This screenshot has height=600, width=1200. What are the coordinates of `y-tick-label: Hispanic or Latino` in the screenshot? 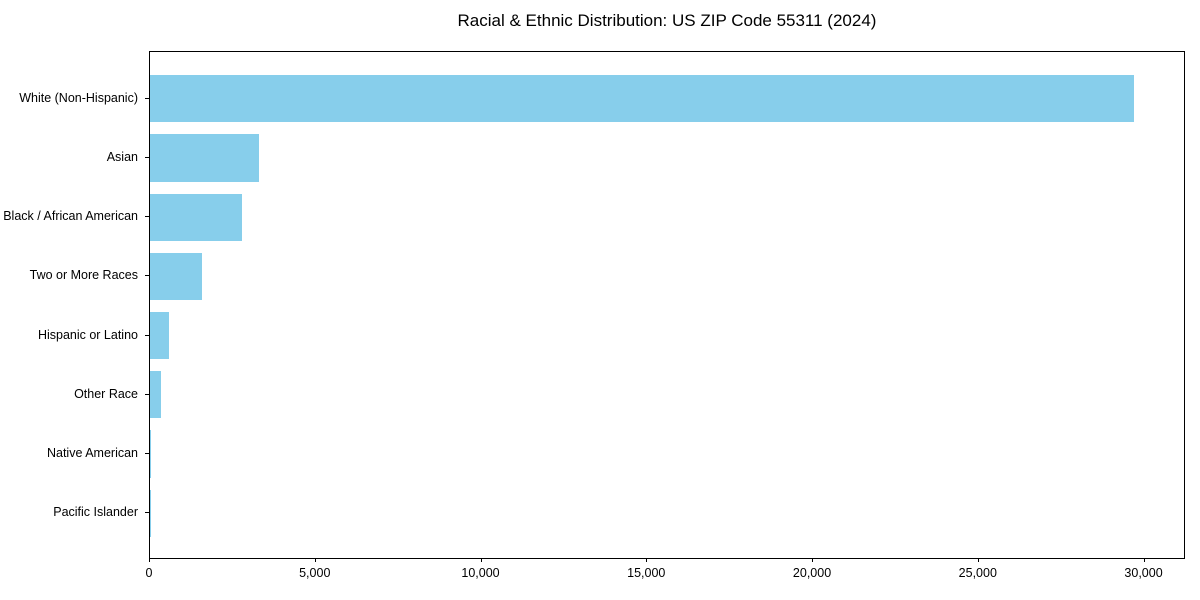 It's located at (87, 334).